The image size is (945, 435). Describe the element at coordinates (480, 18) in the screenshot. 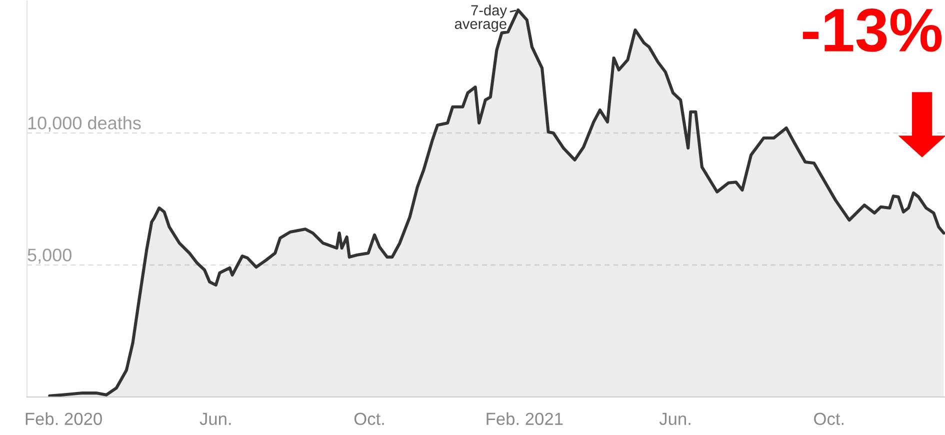

I see `annotation: 7-day average` at that location.